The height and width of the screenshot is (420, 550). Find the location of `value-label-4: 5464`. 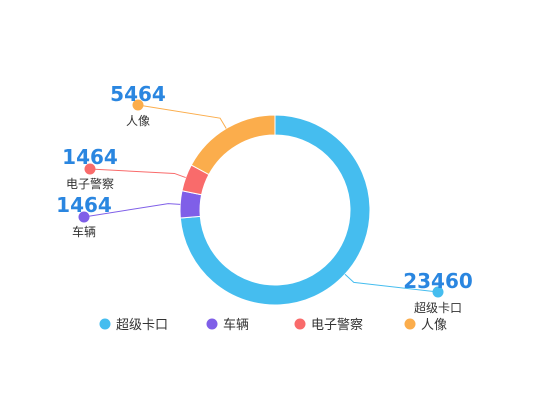

value-label-4: 5464 is located at coordinates (138, 94).